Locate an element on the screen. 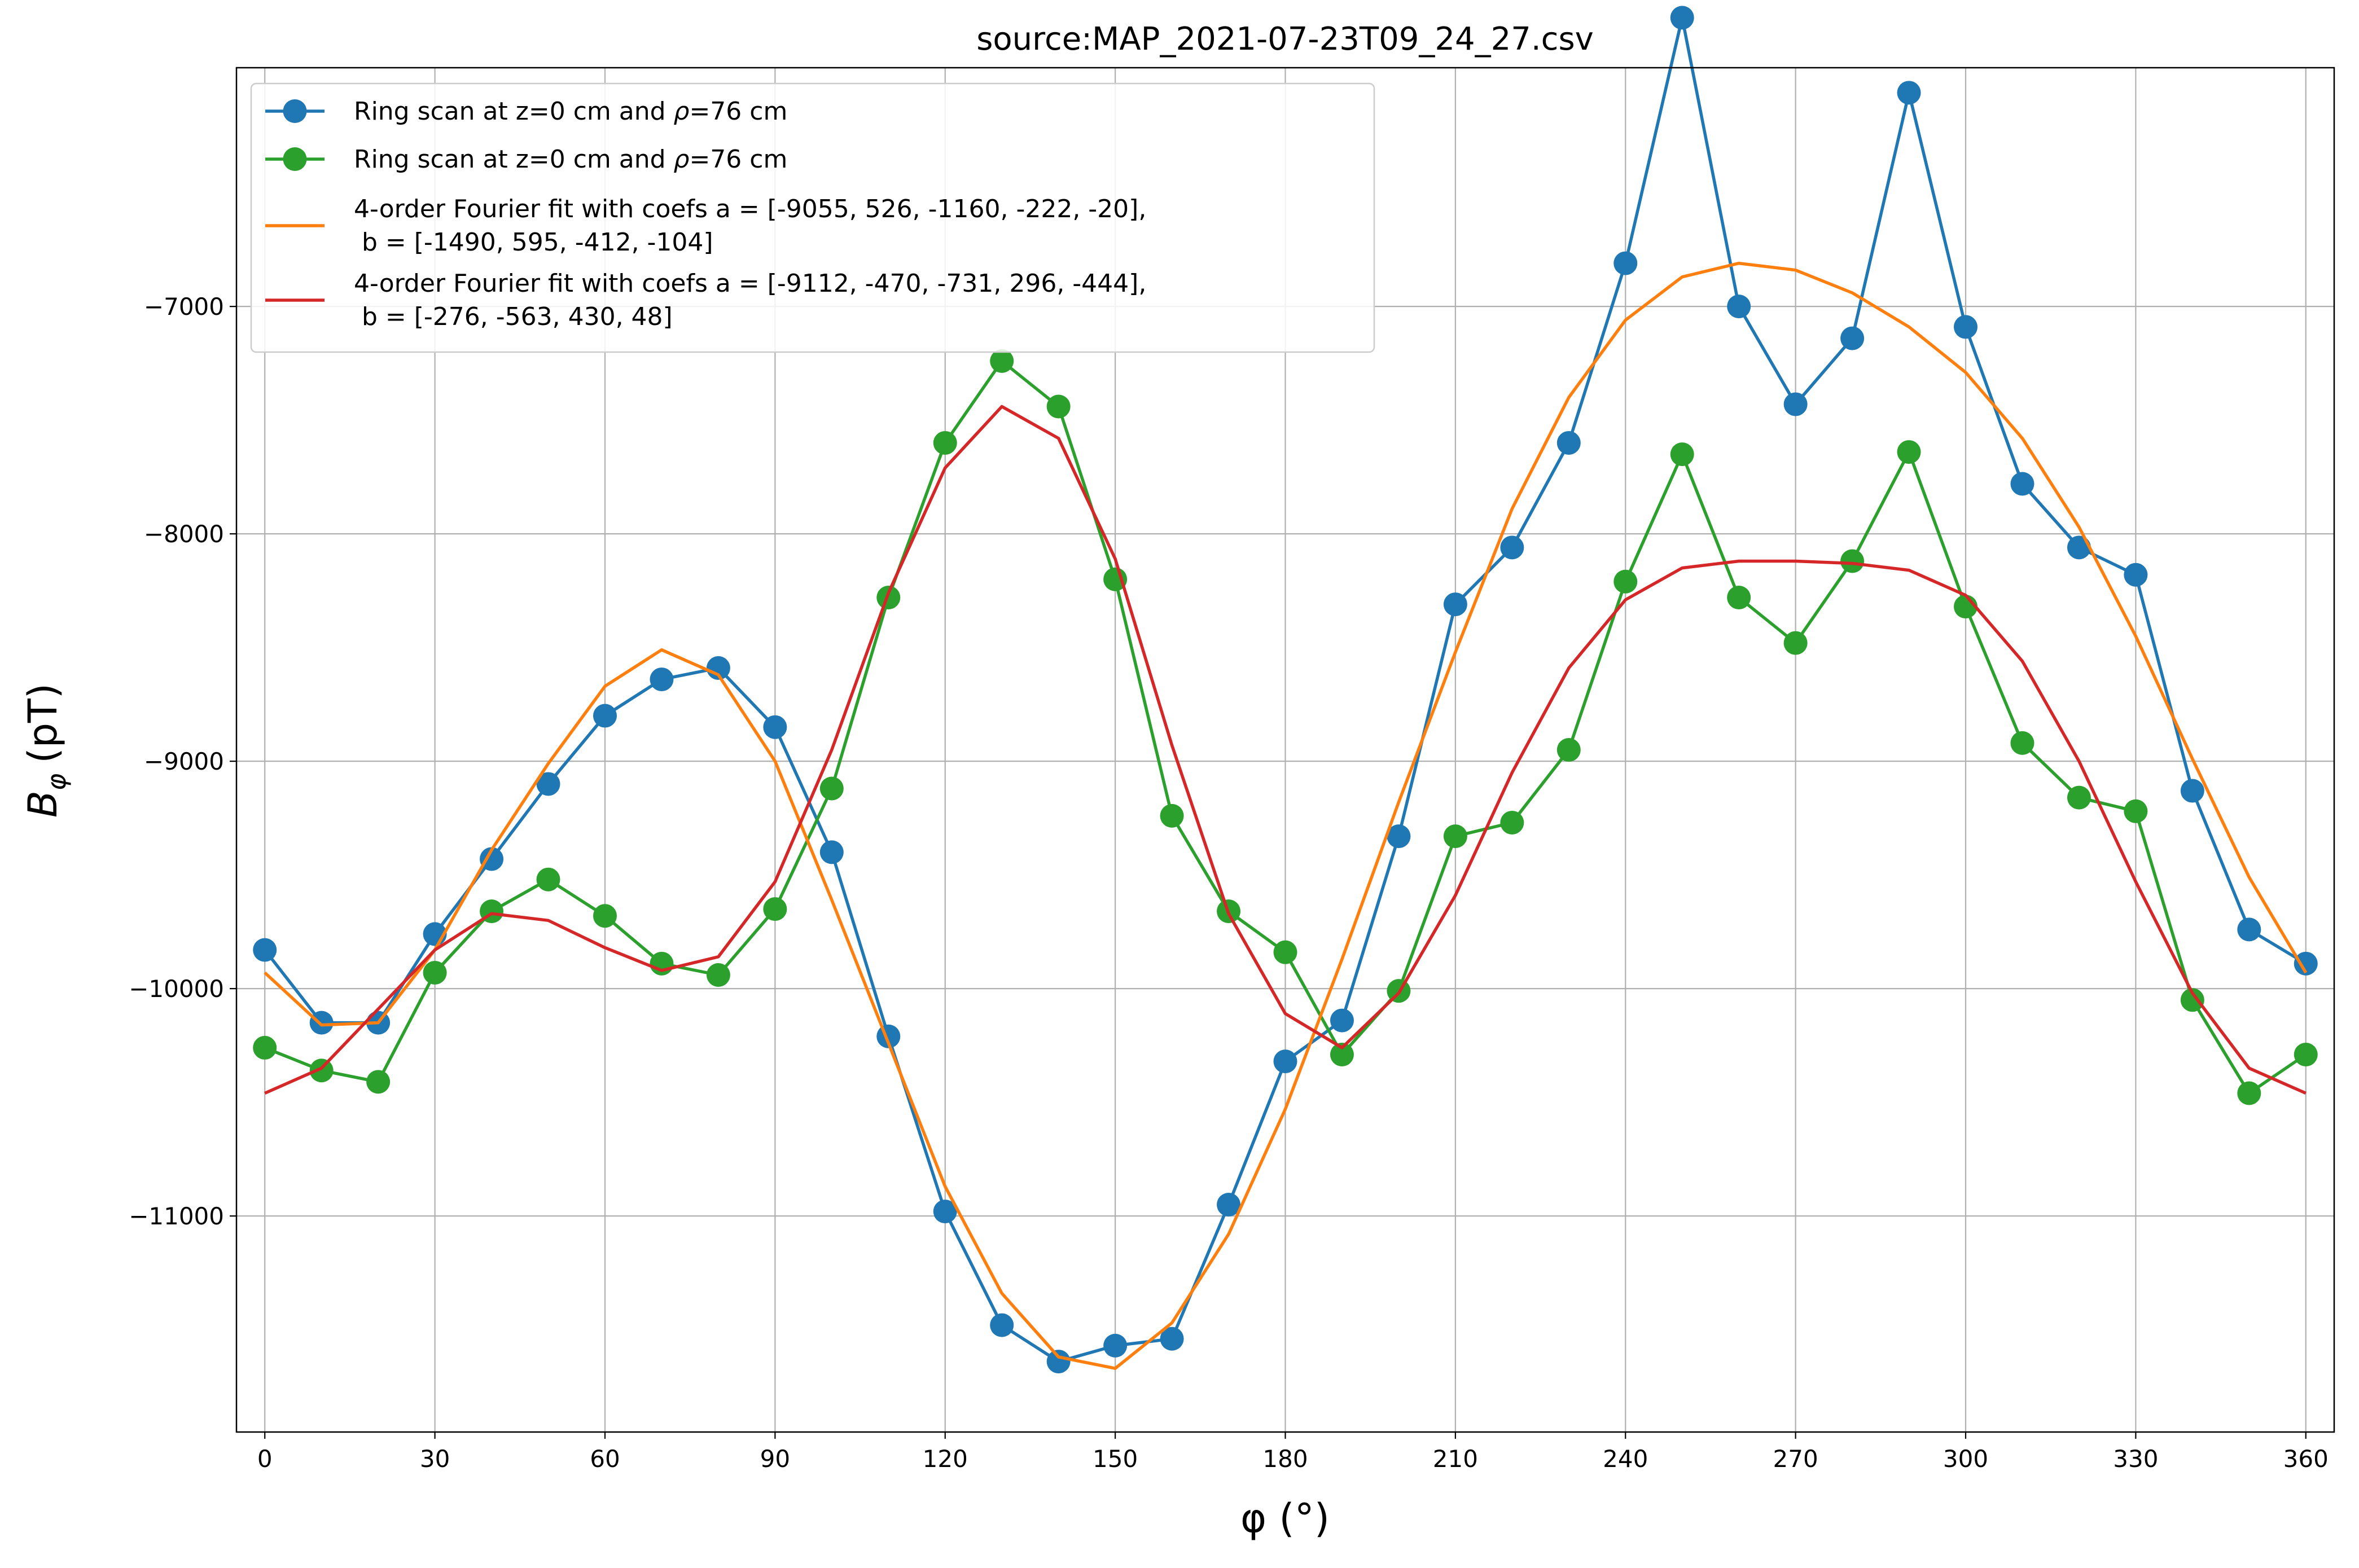 The width and height of the screenshot is (2359, 1568). y-tick-label: −7000 is located at coordinates (184, 306).